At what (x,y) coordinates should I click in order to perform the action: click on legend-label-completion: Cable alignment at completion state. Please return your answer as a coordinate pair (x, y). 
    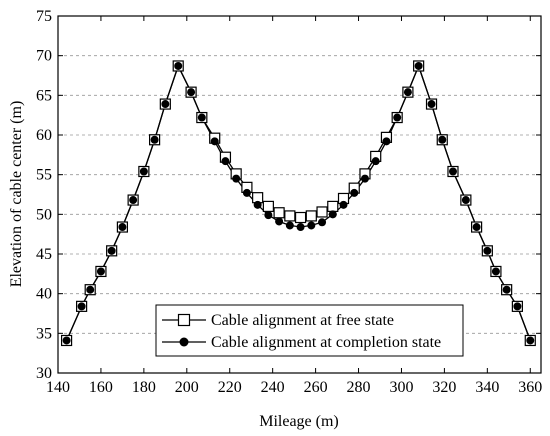
    Looking at the image, I should click on (326, 342).